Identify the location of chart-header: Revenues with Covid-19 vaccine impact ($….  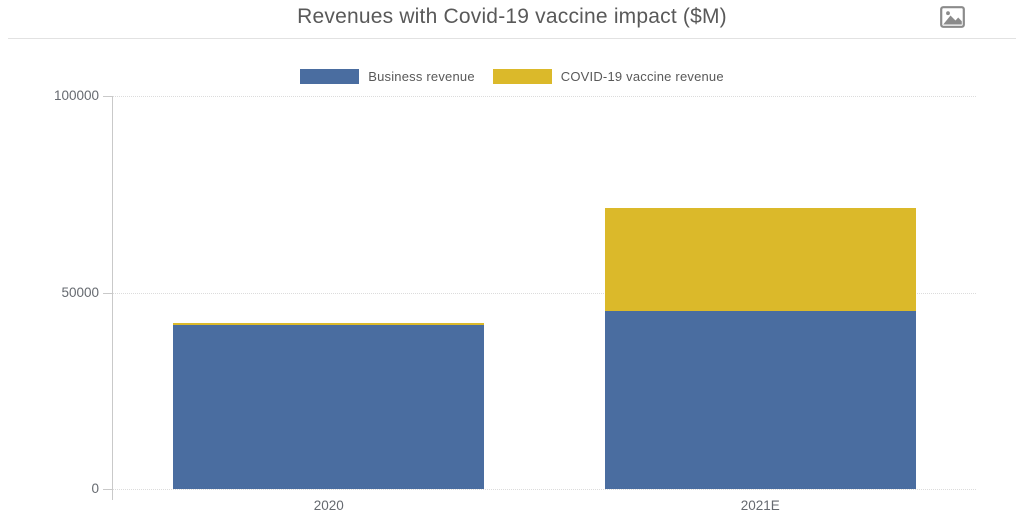
(512, 19).